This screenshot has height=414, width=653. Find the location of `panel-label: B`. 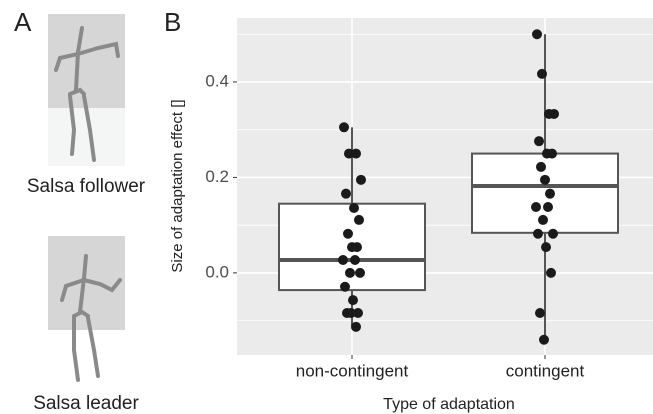

panel-label: B is located at coordinates (172, 22).